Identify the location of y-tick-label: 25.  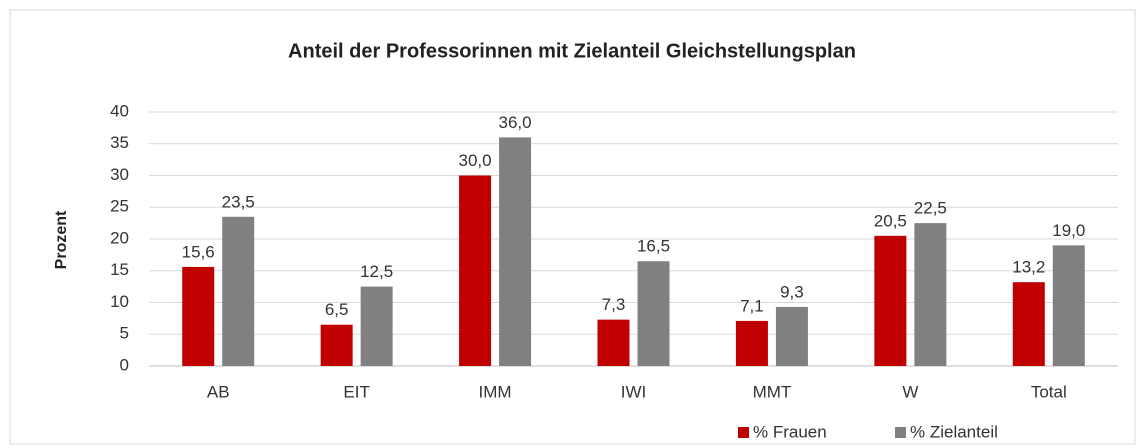
(119, 206).